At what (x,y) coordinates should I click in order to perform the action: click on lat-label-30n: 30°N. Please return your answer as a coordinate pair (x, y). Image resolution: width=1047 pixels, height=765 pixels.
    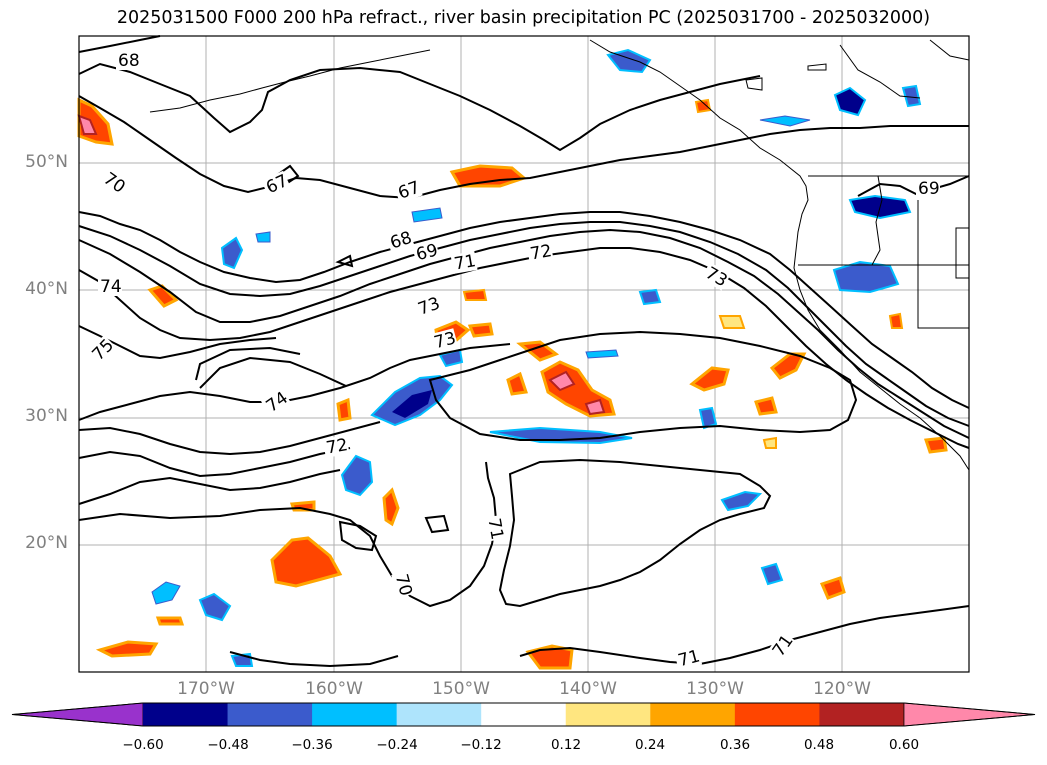
    Looking at the image, I should click on (46, 416).